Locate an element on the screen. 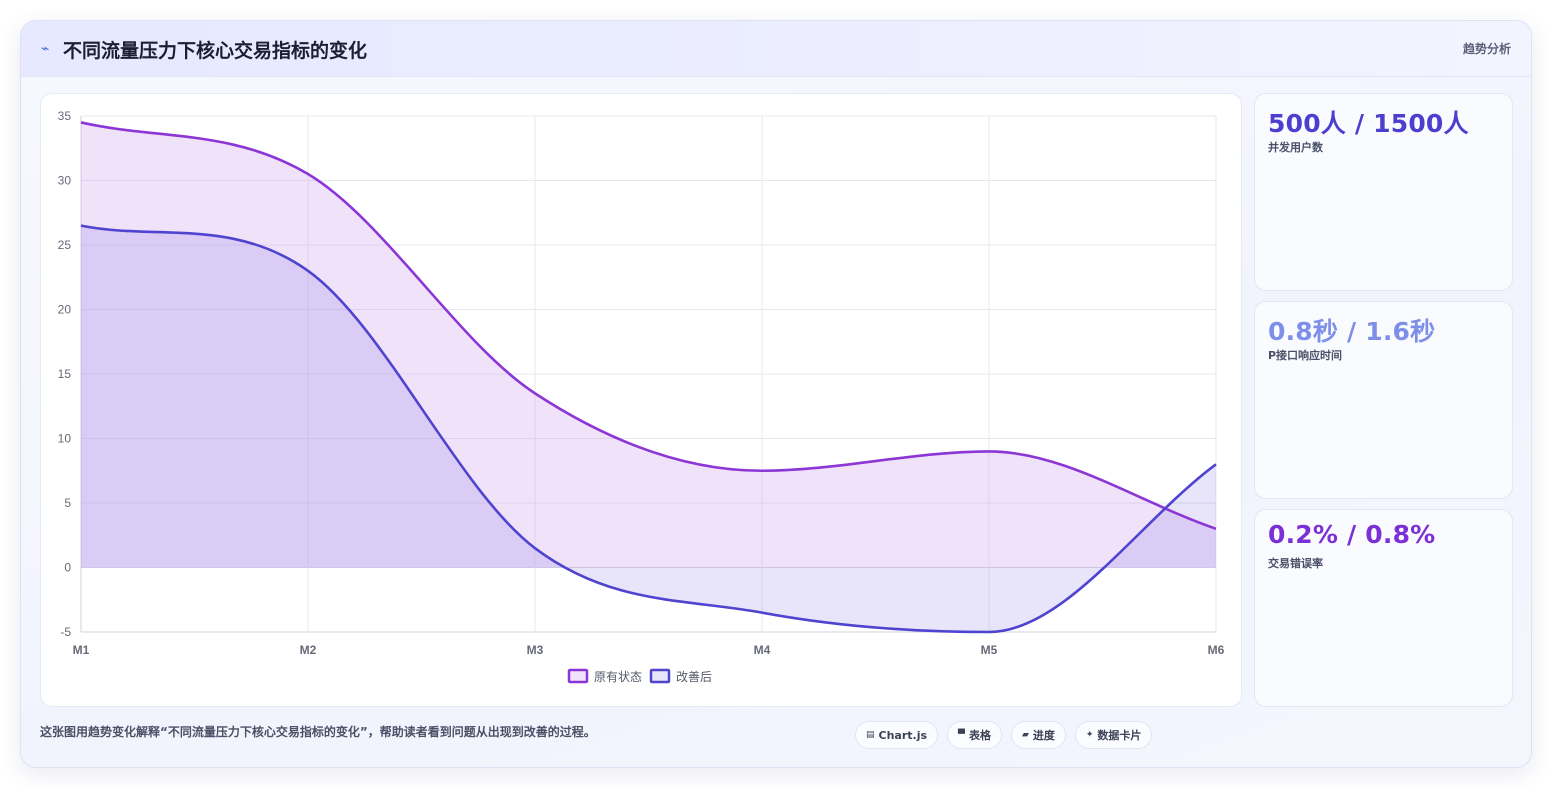 This screenshot has width=1552, height=788. stat-label: 并发用户数 is located at coordinates (1295, 147).